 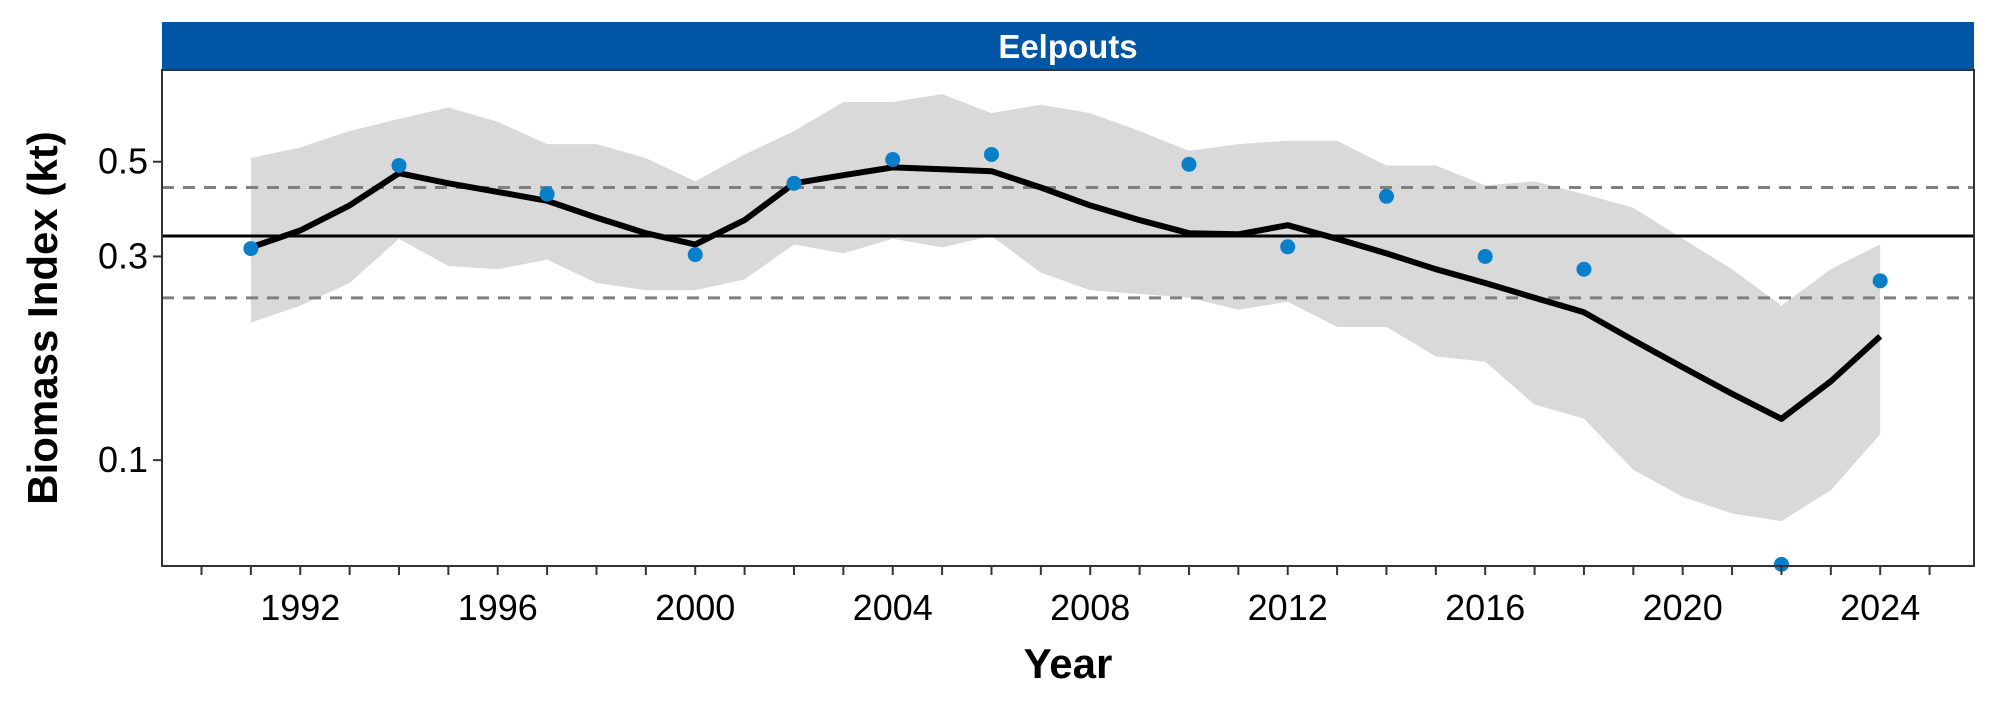 I want to click on x-tick-label: 2000, so click(x=695, y=607).